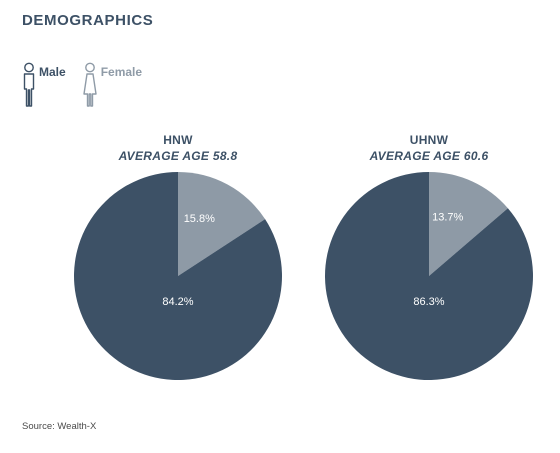 The width and height of the screenshot is (560, 453). Describe the element at coordinates (89, 84) in the screenshot. I see `female-person-icon` at that location.